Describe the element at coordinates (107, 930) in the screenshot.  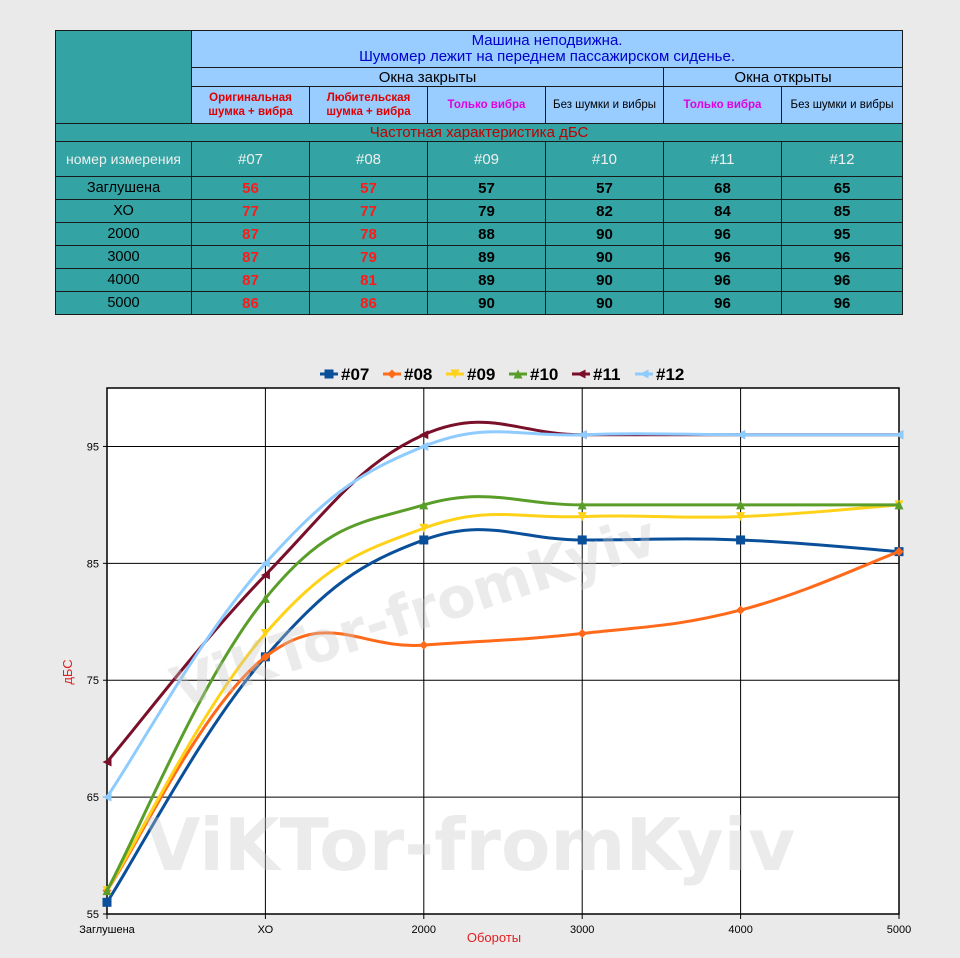
I see `x-tick-label: Заглушена` at that location.